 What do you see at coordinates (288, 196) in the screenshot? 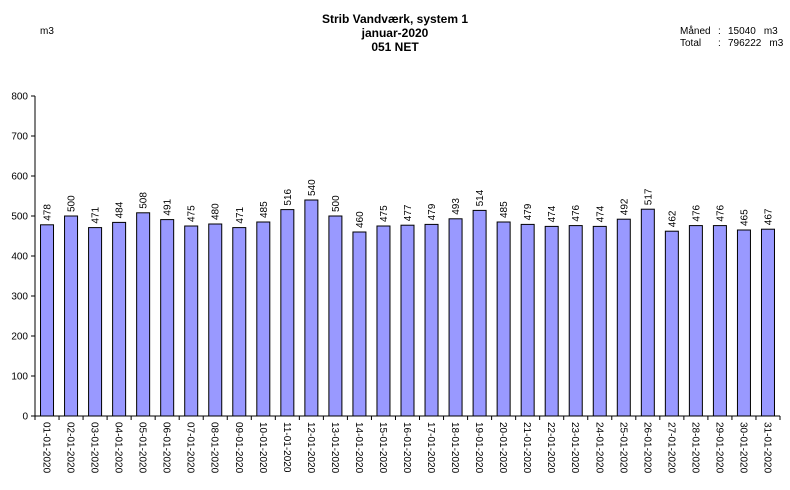
I see `bar-value-label: 516` at bounding box center [288, 196].